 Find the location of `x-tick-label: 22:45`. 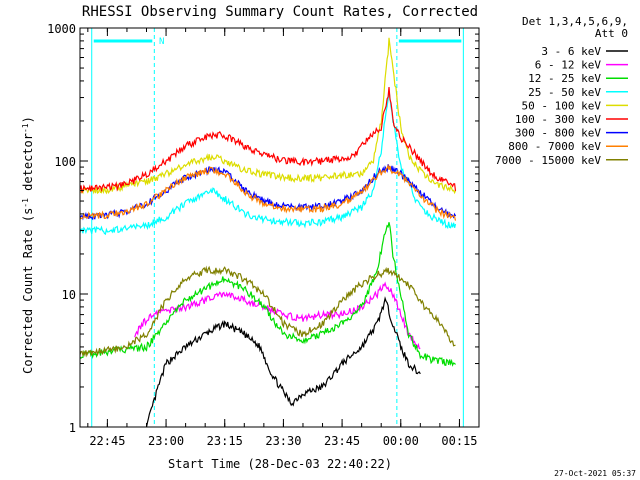

x-tick-label: 22:45 is located at coordinates (107, 441).